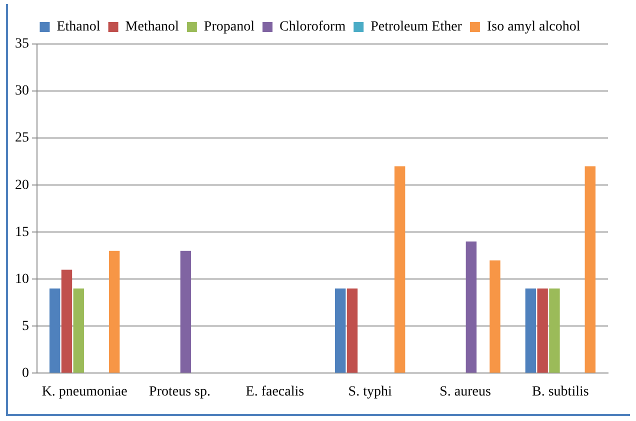 This screenshot has height=421, width=636. What do you see at coordinates (465, 392) in the screenshot?
I see `x-tick-label: S. aureus` at bounding box center [465, 392].